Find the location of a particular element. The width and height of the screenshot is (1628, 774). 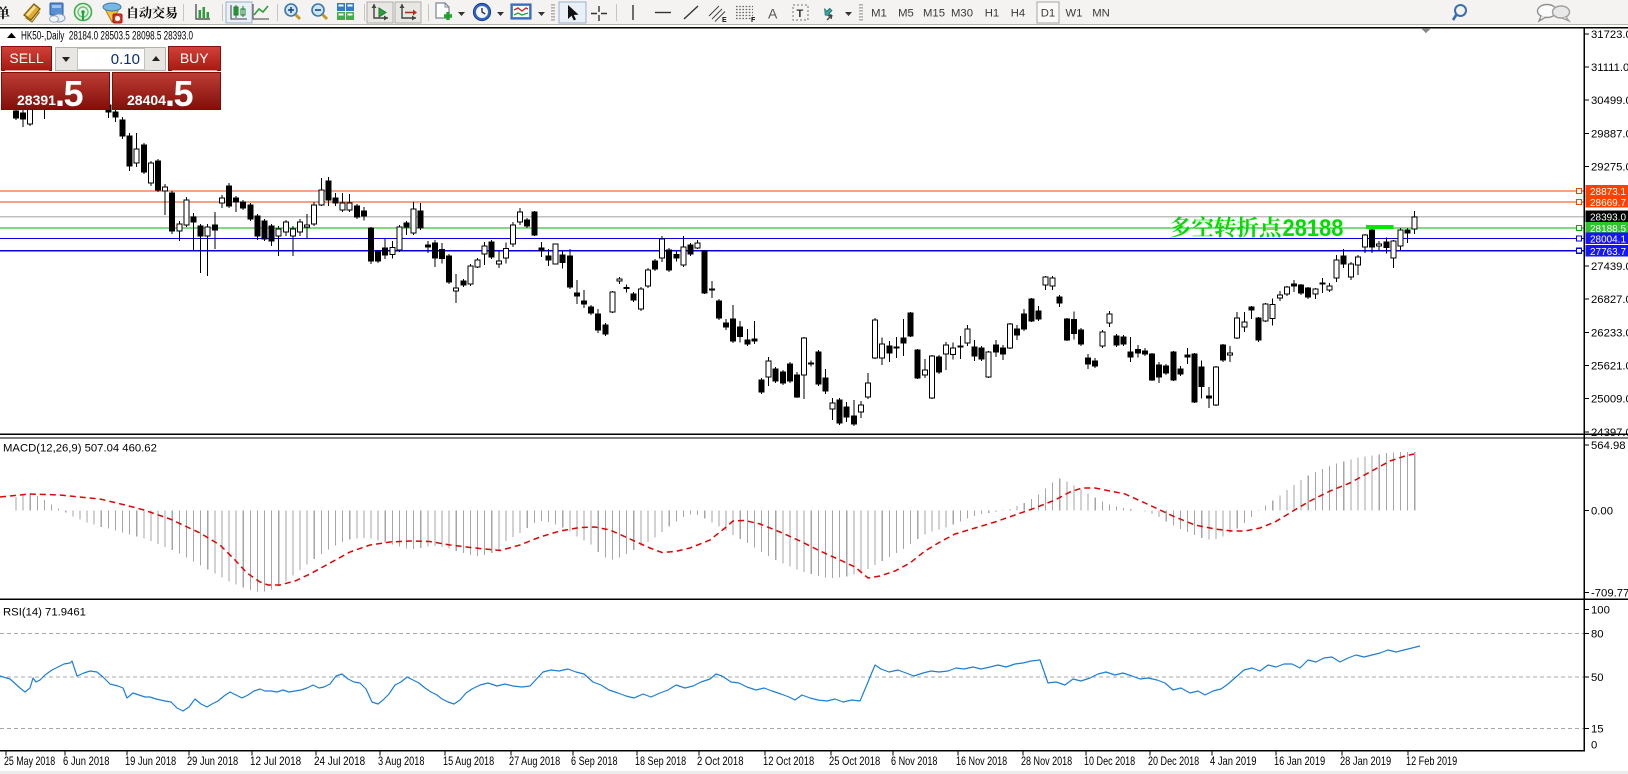

svg-text: 0.00 is located at coordinates (1602, 512).